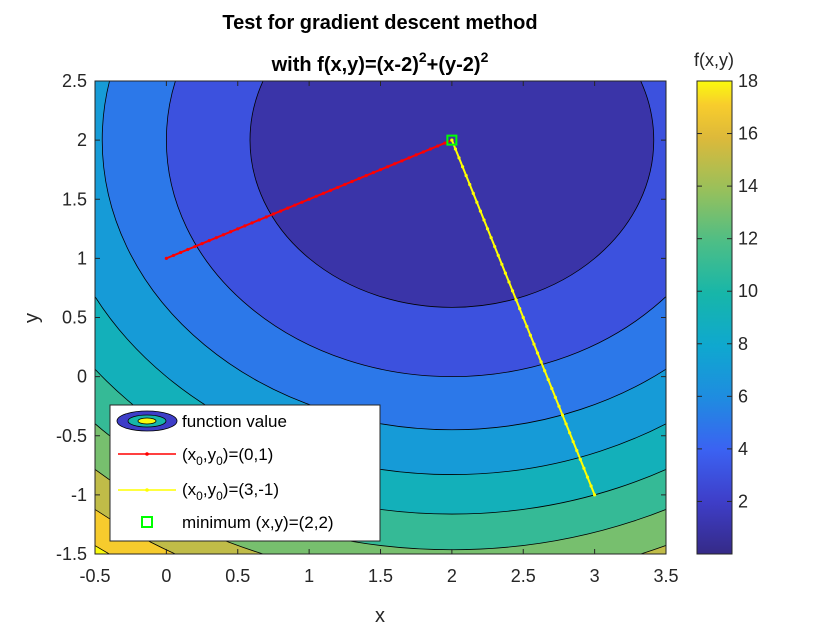 This screenshot has height=630, width=840. Describe the element at coordinates (743, 396) in the screenshot. I see `colorbar-tick-label: 6` at that location.